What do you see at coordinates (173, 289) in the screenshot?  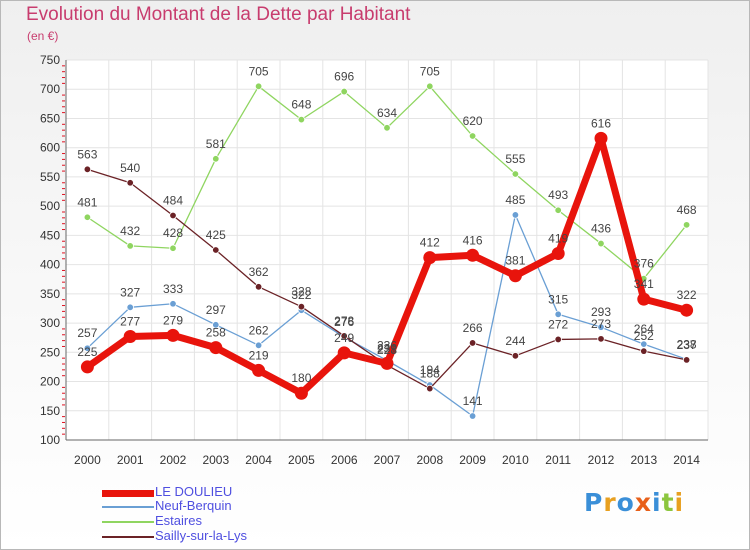 I see `data-label: 333` at bounding box center [173, 289].